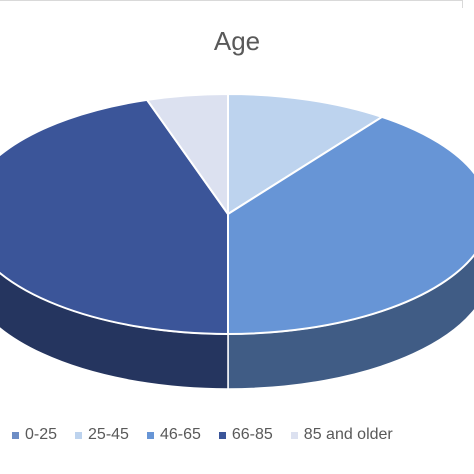  I want to click on legend: 0-25 25-45 46-65 66-85 85 and older, so click(243, 435).